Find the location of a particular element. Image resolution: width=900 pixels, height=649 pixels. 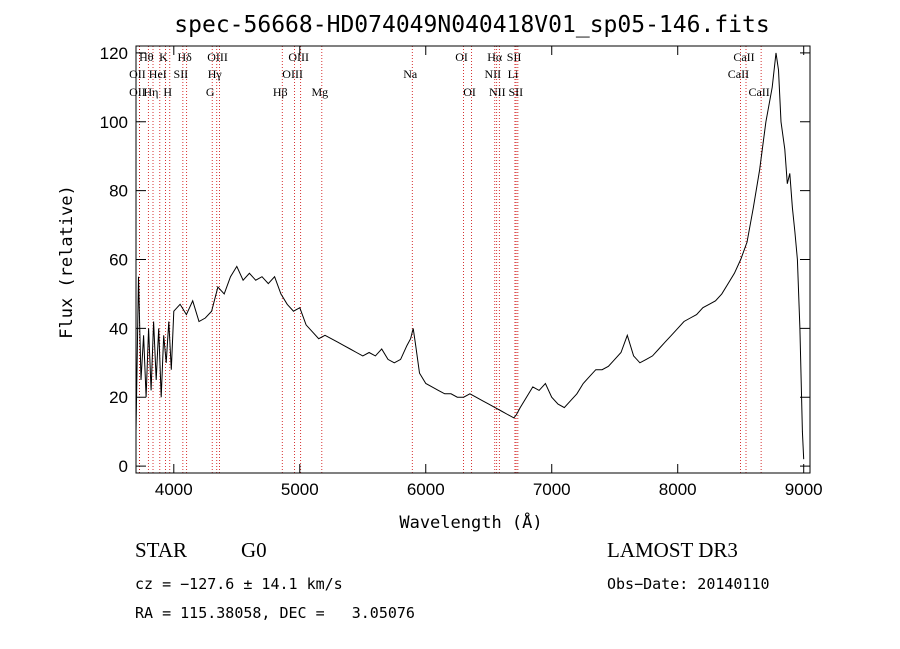

y-tick-label: 80 is located at coordinates (118, 191).